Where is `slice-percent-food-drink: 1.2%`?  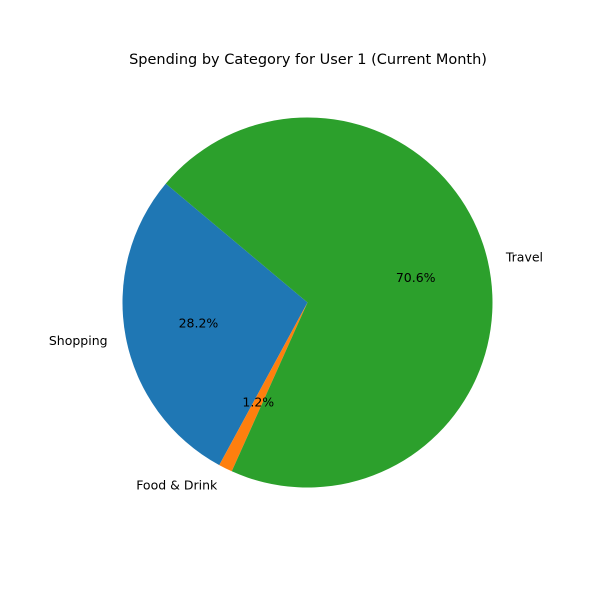
slice-percent-food-drink: 1.2% is located at coordinates (258, 401).